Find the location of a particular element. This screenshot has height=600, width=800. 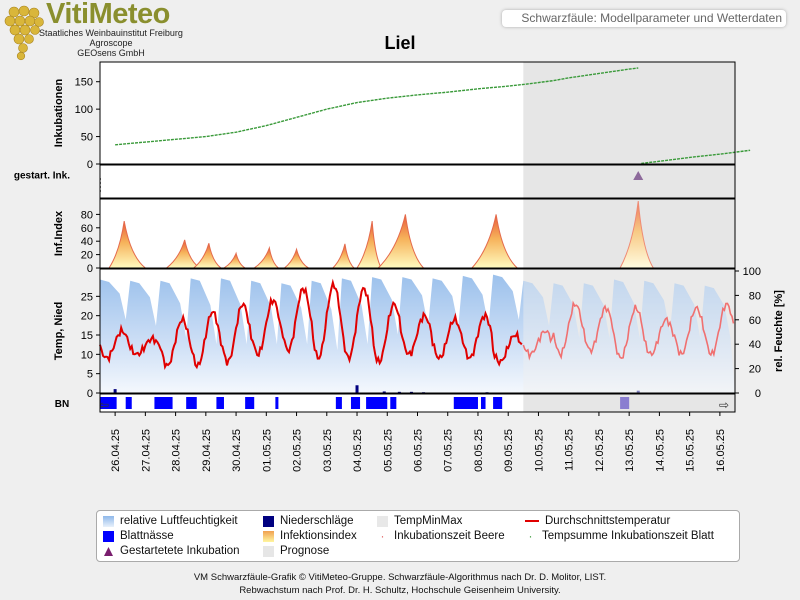

x-tick-label: 02.05.25 is located at coordinates (298, 450).